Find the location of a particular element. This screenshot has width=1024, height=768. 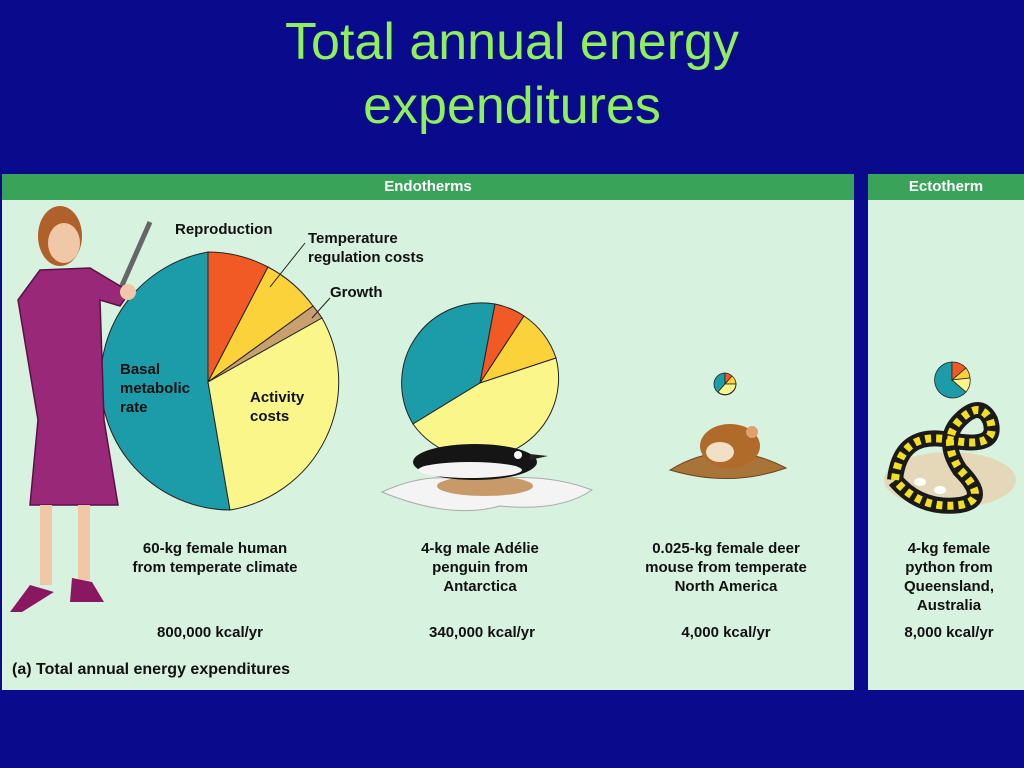

growth-leader is located at coordinates (321, 308).